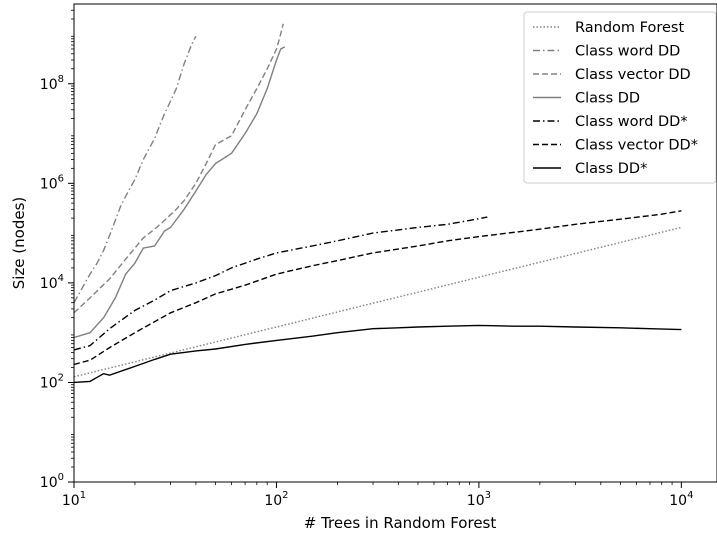 The height and width of the screenshot is (533, 717). I want to click on y-tick-label: 10⁰, so click(52, 481).